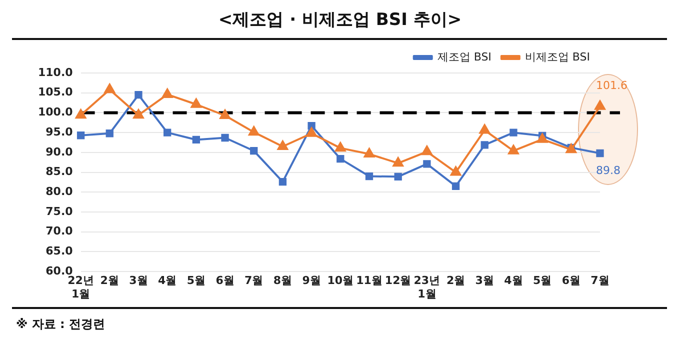  I want to click on y-tick-label: 70.0, so click(60, 231).